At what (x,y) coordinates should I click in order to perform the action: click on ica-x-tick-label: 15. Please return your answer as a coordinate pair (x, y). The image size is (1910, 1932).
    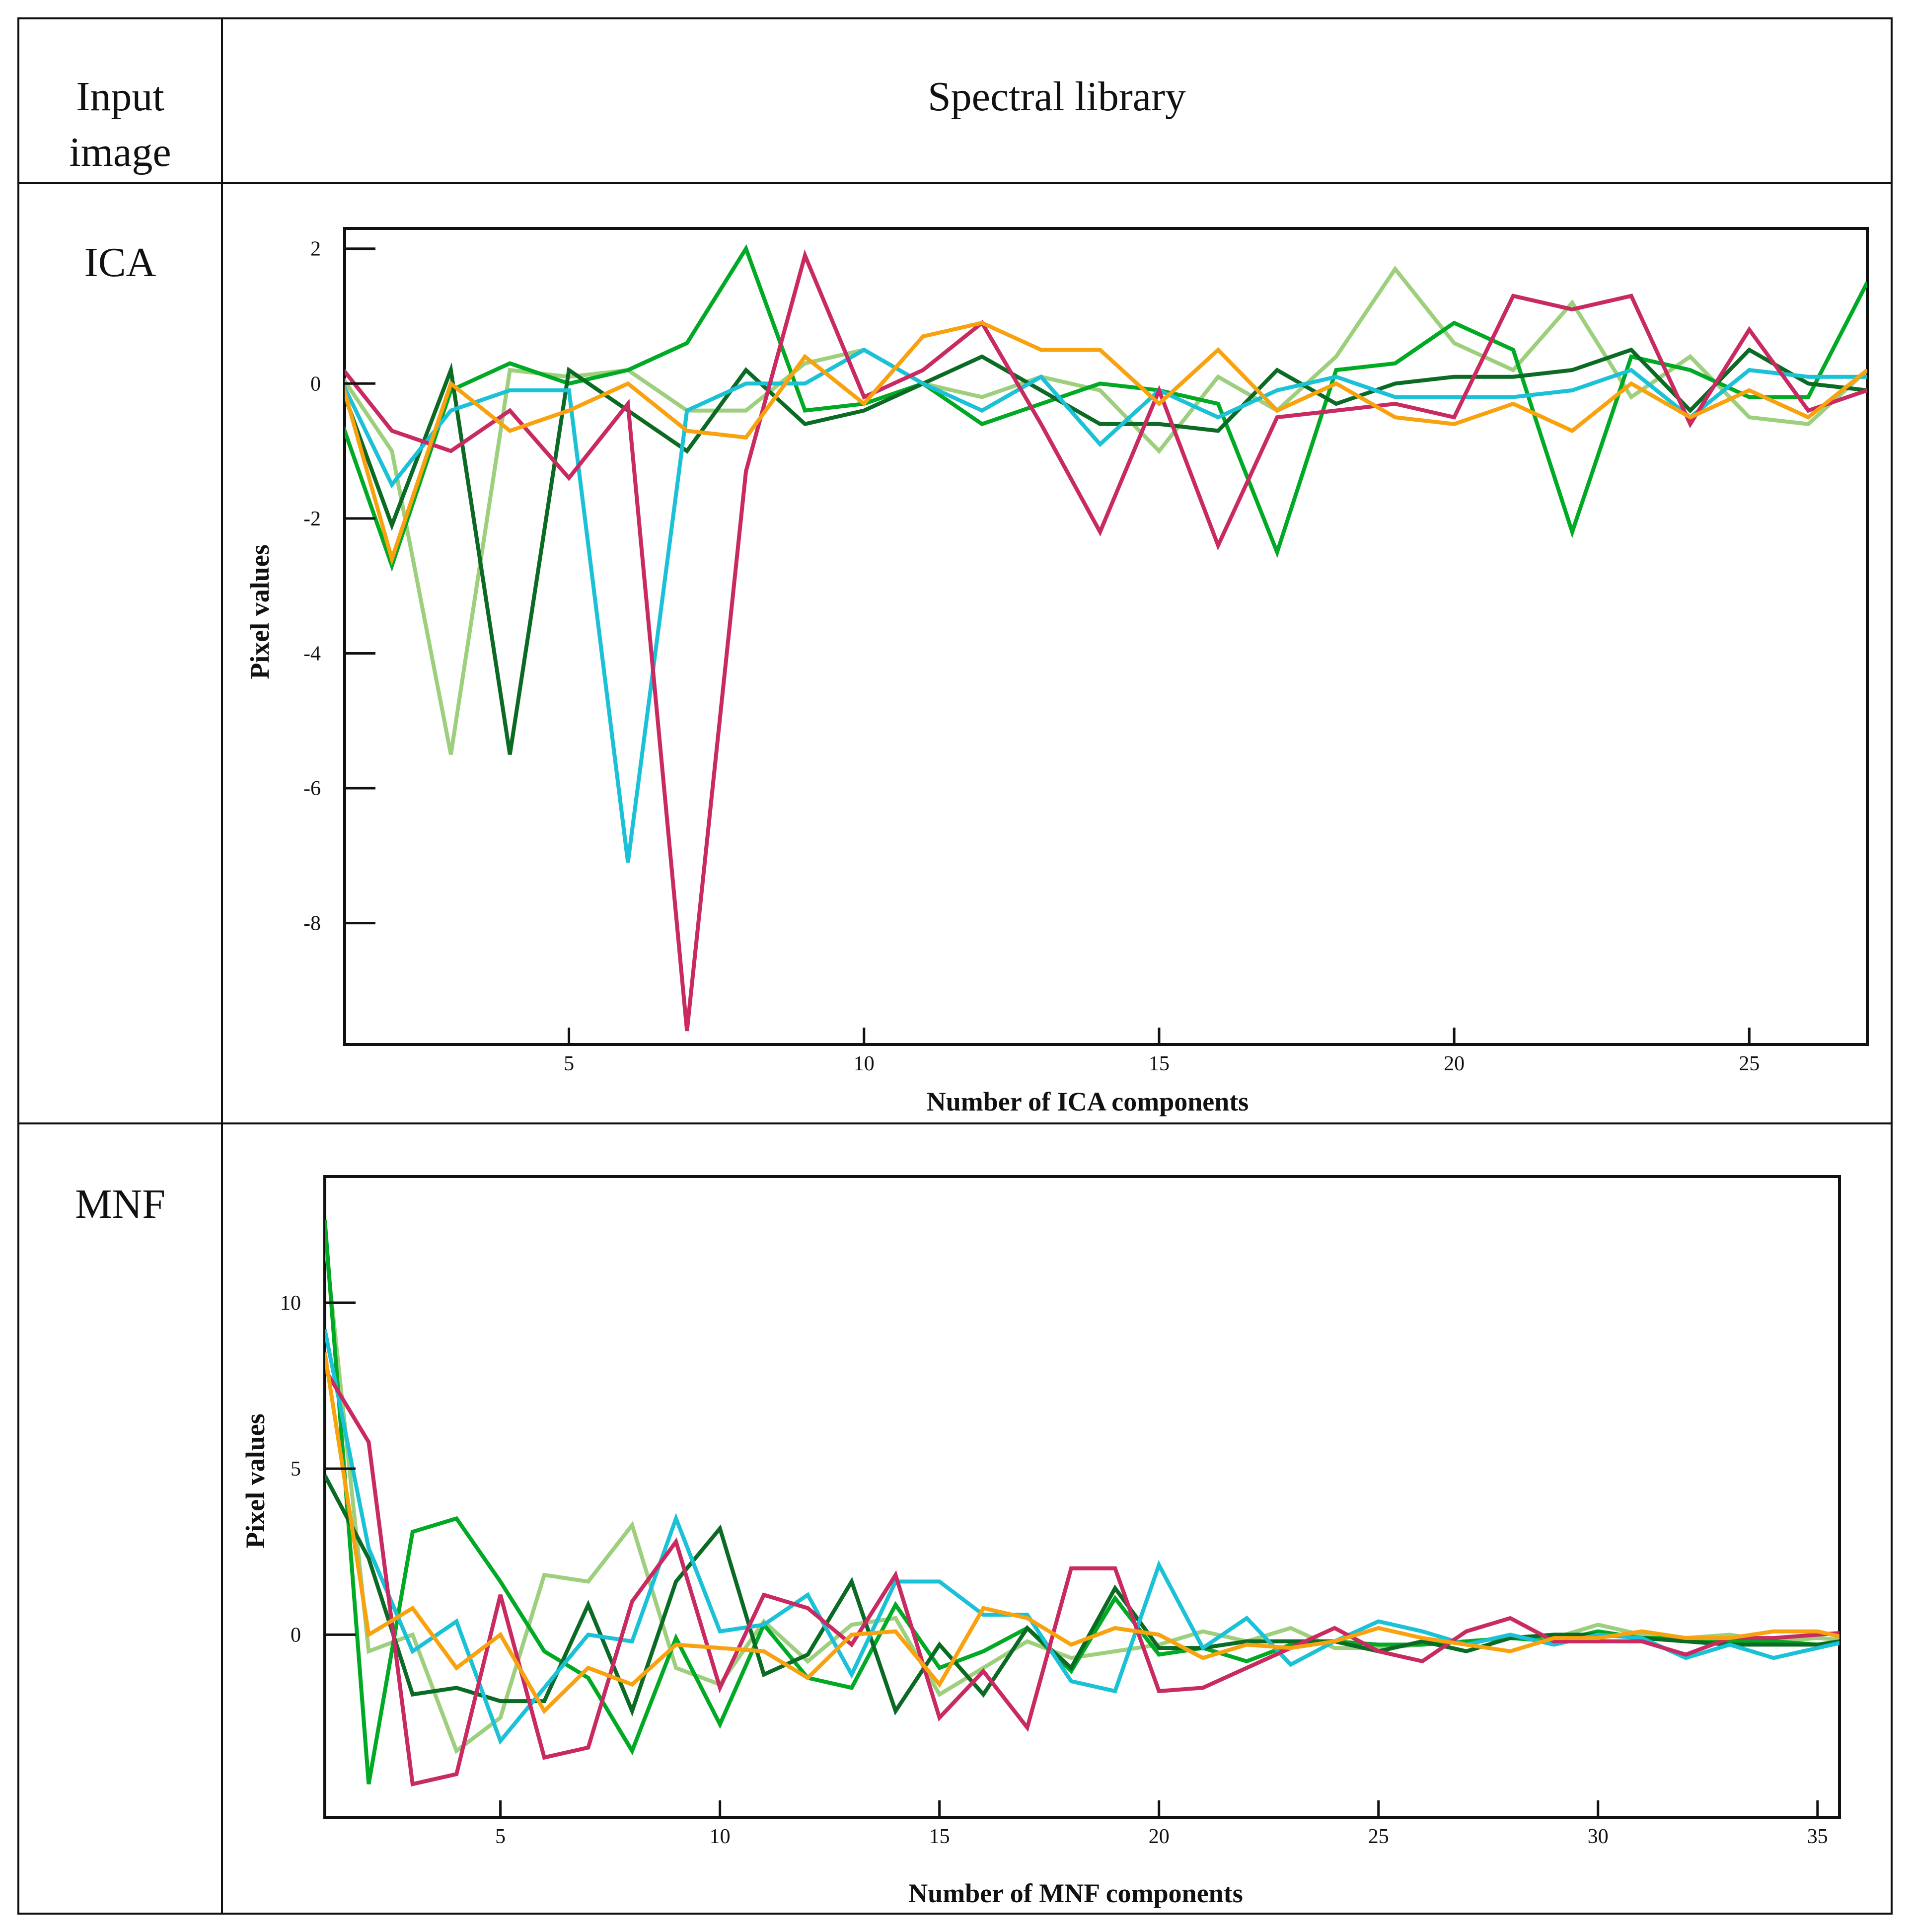
    Looking at the image, I should click on (1159, 1063).